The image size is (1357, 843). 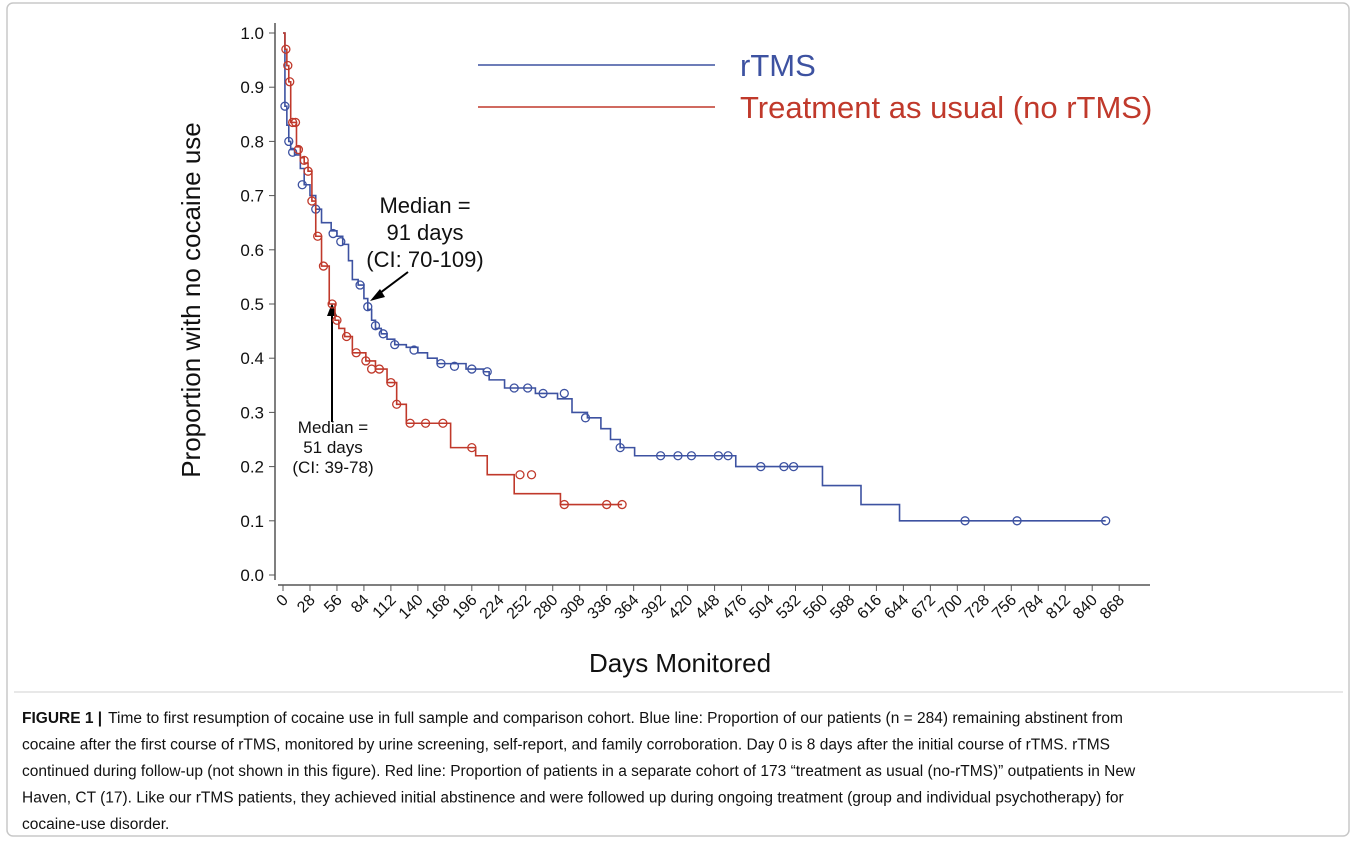 What do you see at coordinates (283, 601) in the screenshot?
I see `x-tick-label: 0` at bounding box center [283, 601].